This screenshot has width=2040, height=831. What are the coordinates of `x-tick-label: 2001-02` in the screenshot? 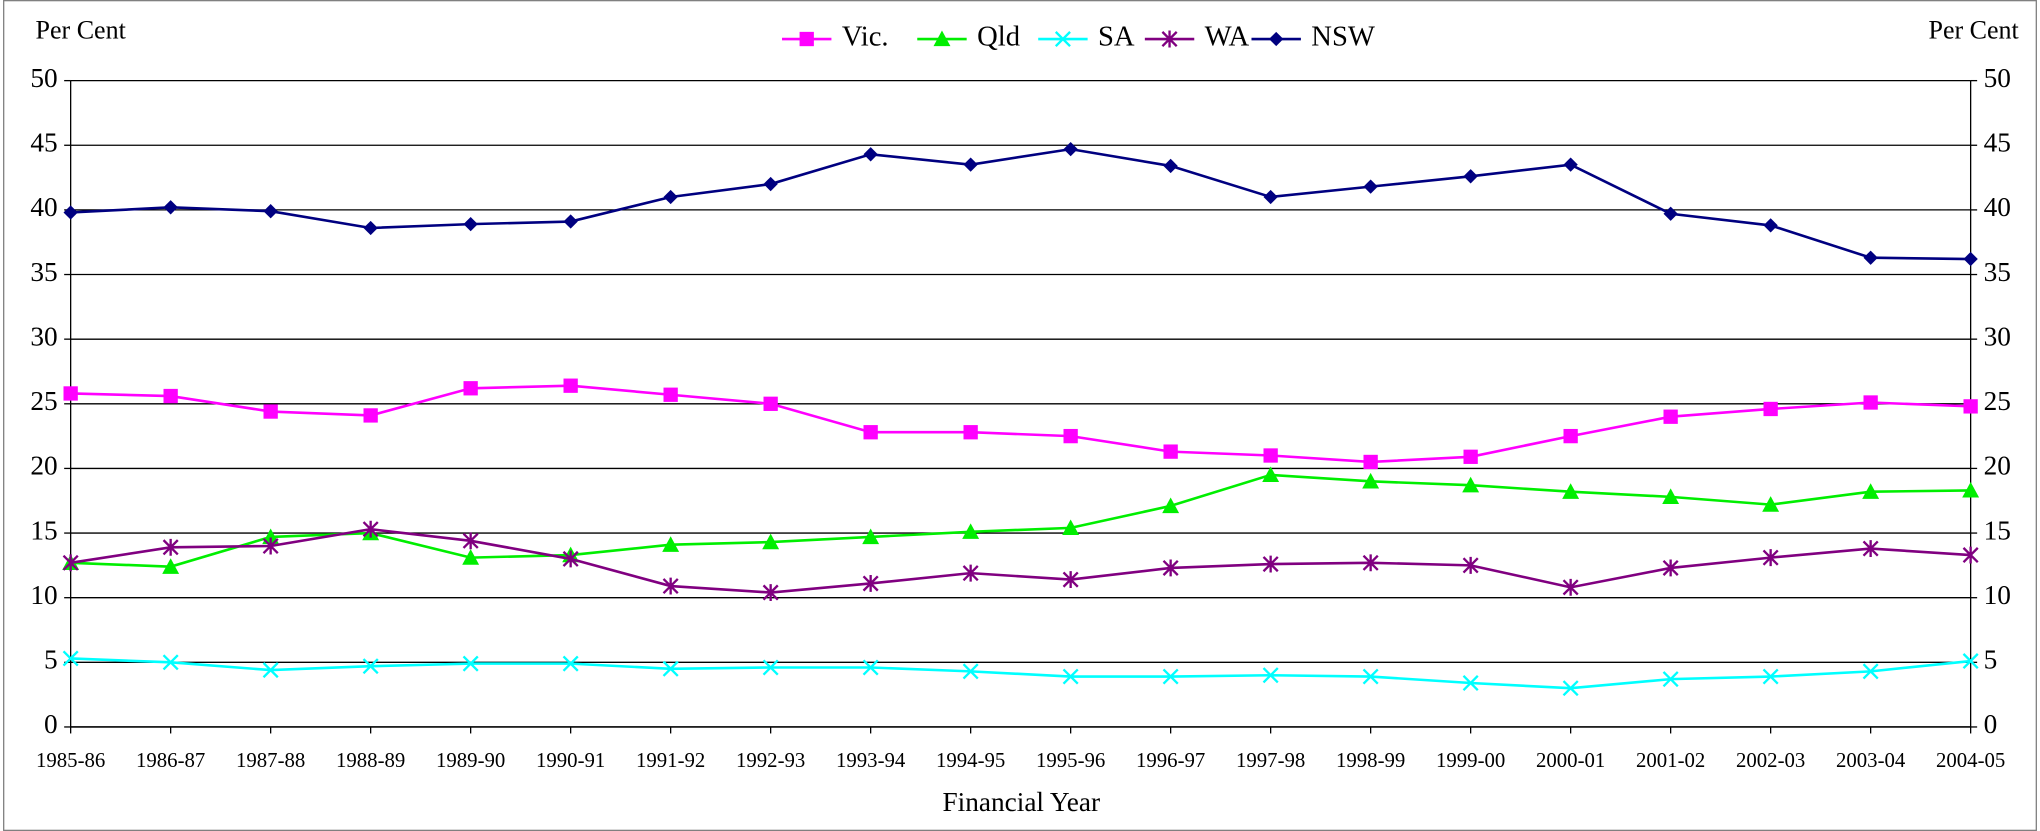 It's located at (1670, 760).